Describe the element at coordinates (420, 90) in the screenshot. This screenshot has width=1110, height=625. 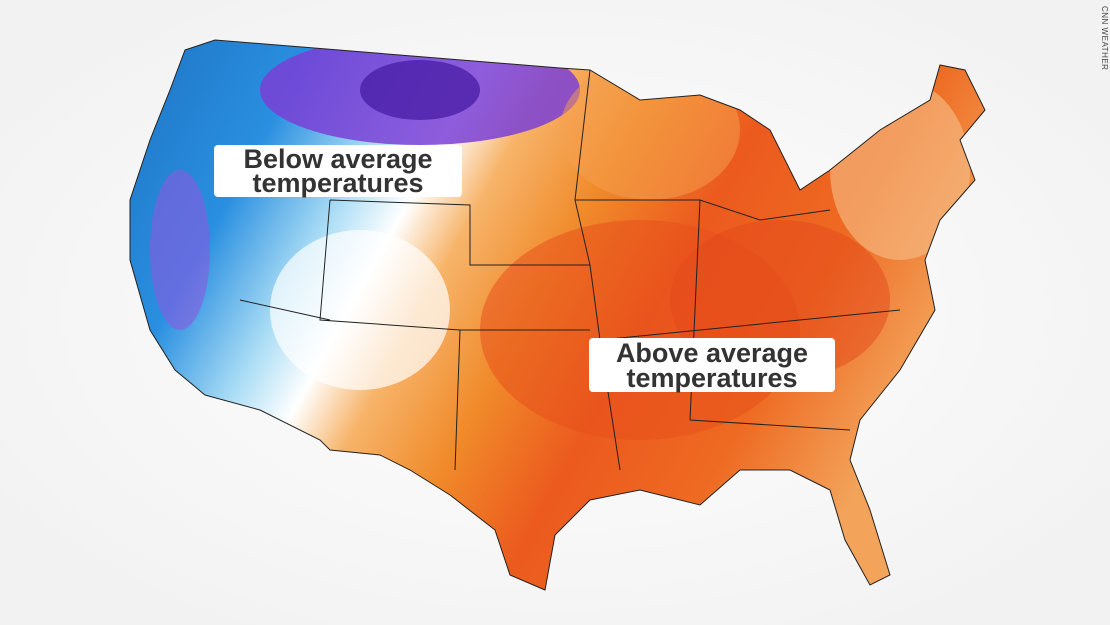
I see `deep-purple-region` at that location.